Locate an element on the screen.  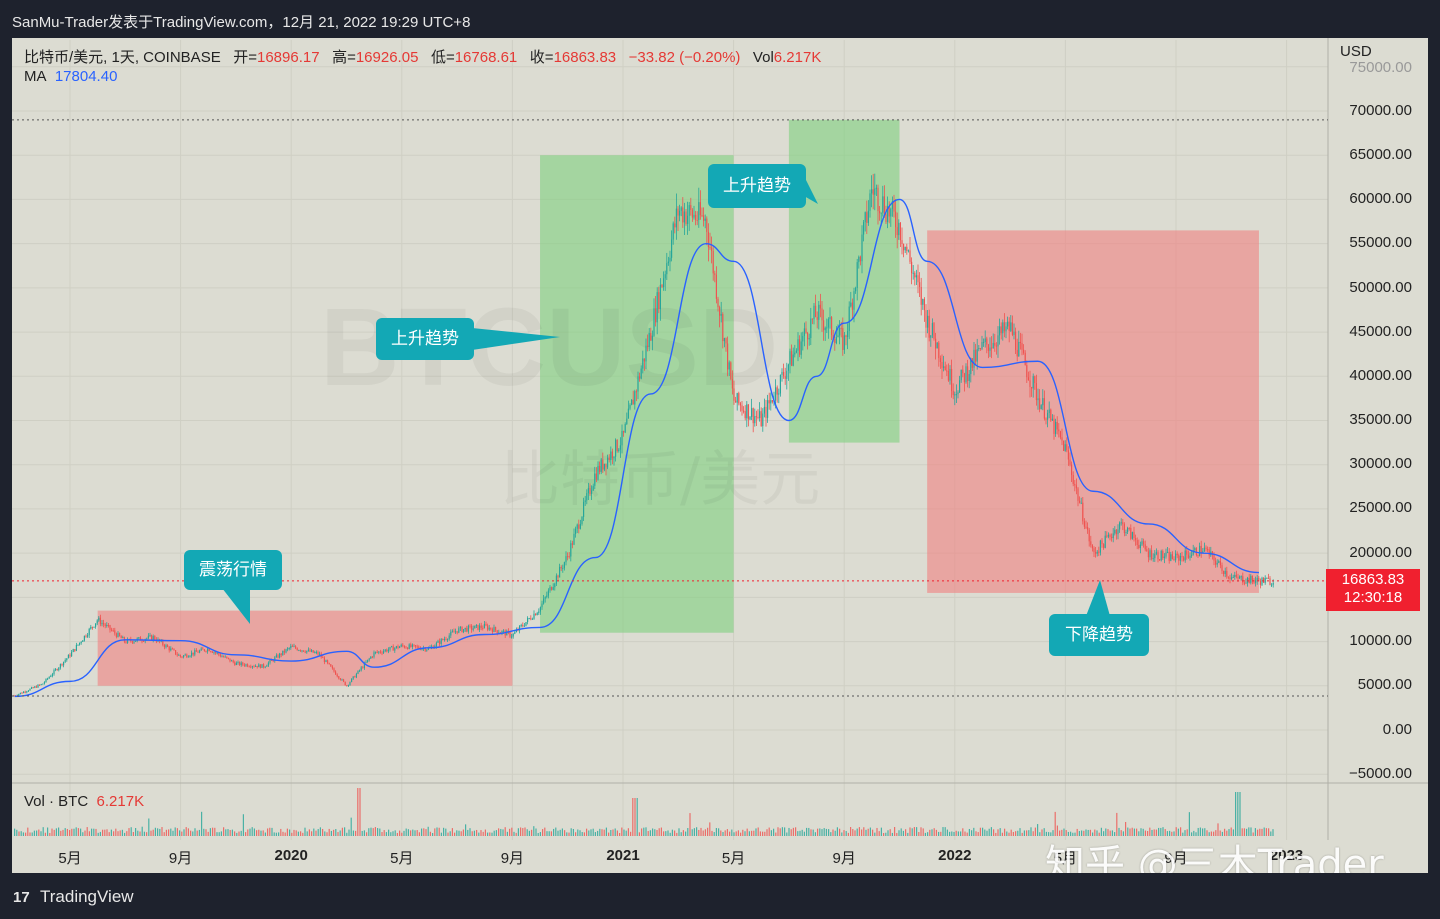
tradingview-logo-icon: 17 is located at coordinates (21, 897).